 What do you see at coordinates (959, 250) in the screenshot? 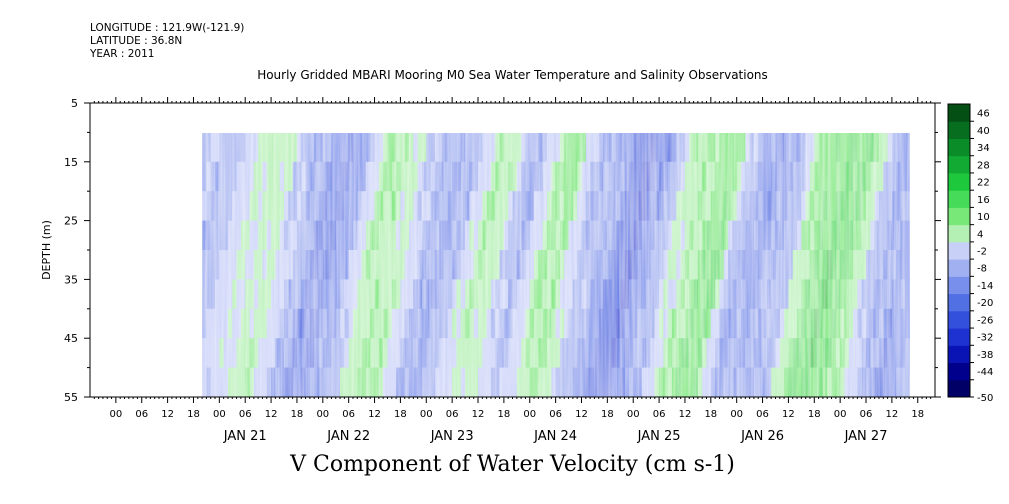
I see `colorbar-swatch` at bounding box center [959, 250].